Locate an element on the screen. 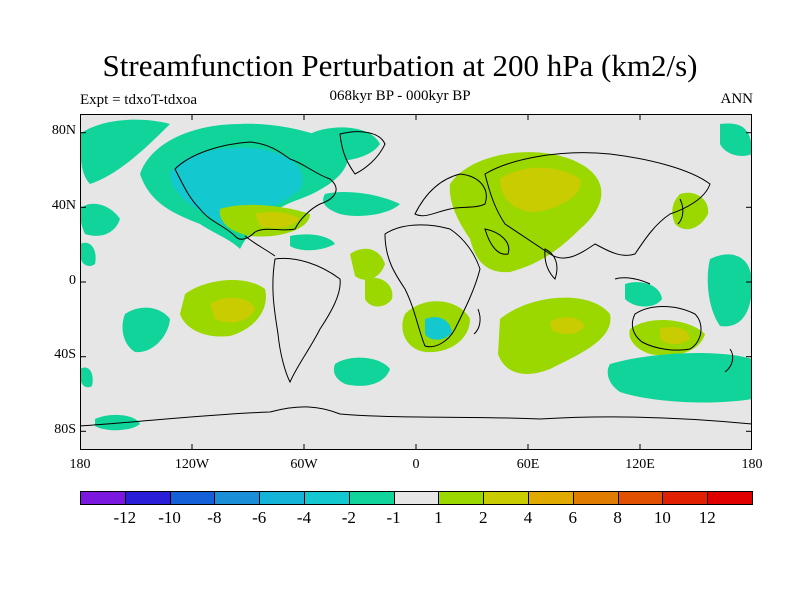 The image size is (800, 600). coastline-indonesia is located at coordinates (632, 281).